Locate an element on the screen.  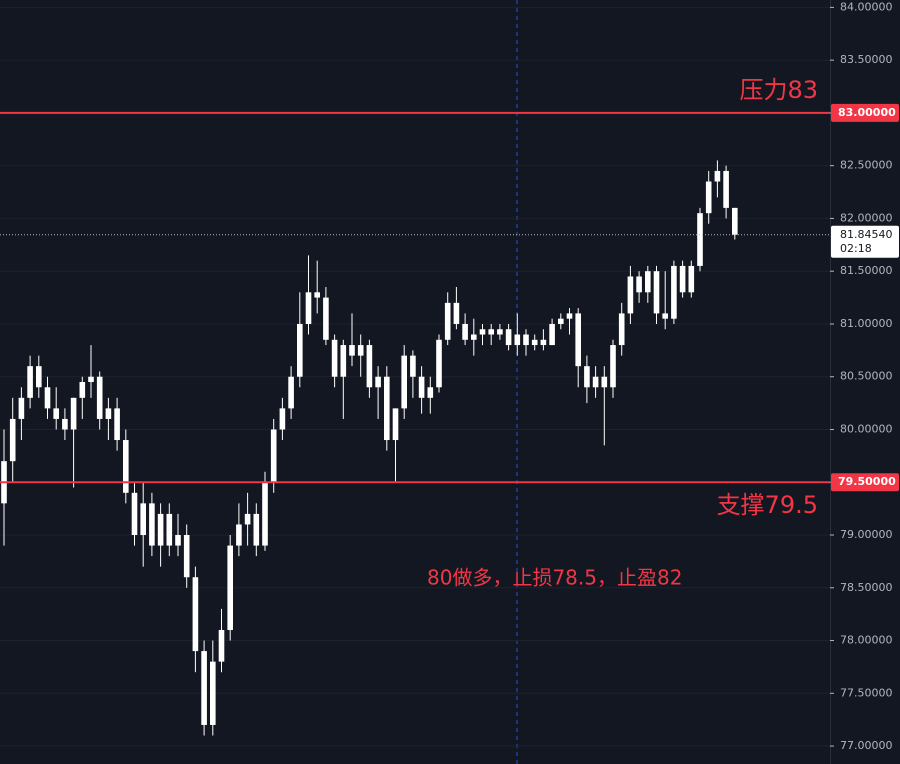
y-tick-label: 81.00000 is located at coordinates (866, 323).